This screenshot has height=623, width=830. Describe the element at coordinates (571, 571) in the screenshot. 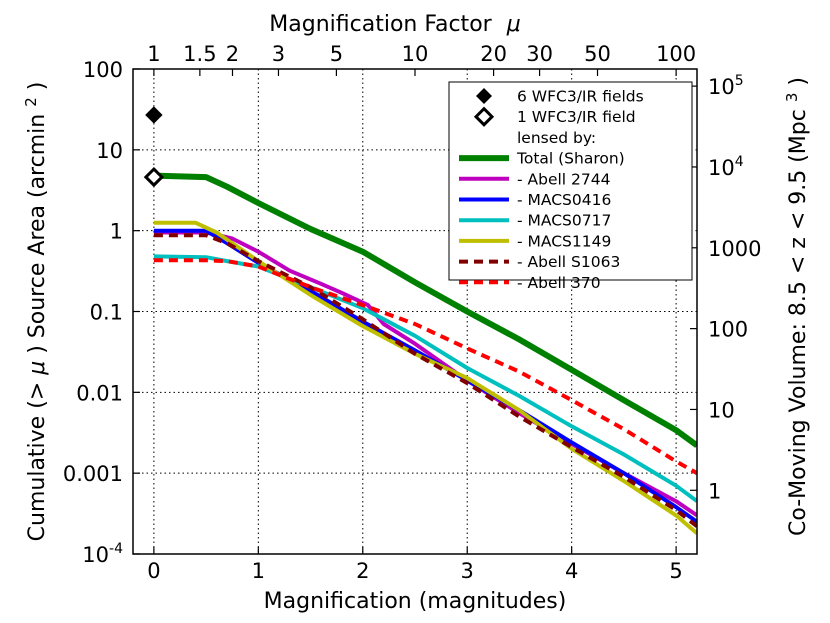

I see `x-tick-label: 4` at that location.